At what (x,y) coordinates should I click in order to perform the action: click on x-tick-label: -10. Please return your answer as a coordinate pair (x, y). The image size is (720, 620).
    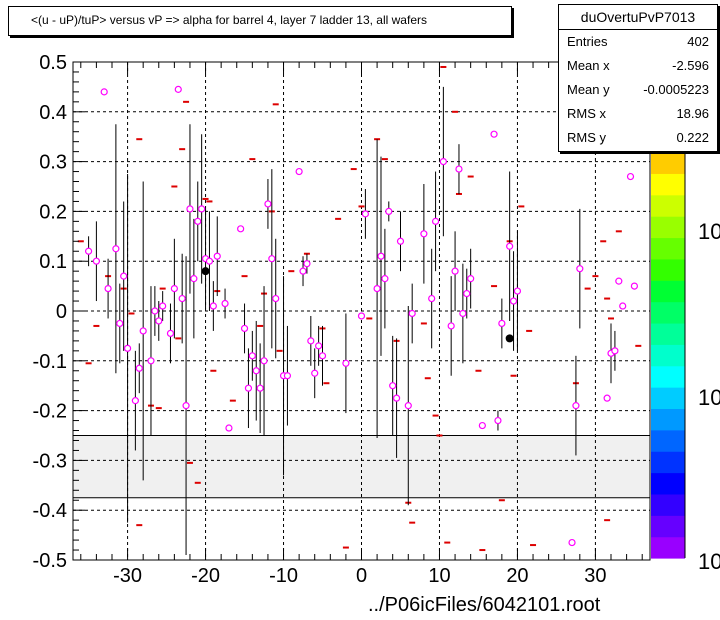
    Looking at the image, I should click on (283, 576).